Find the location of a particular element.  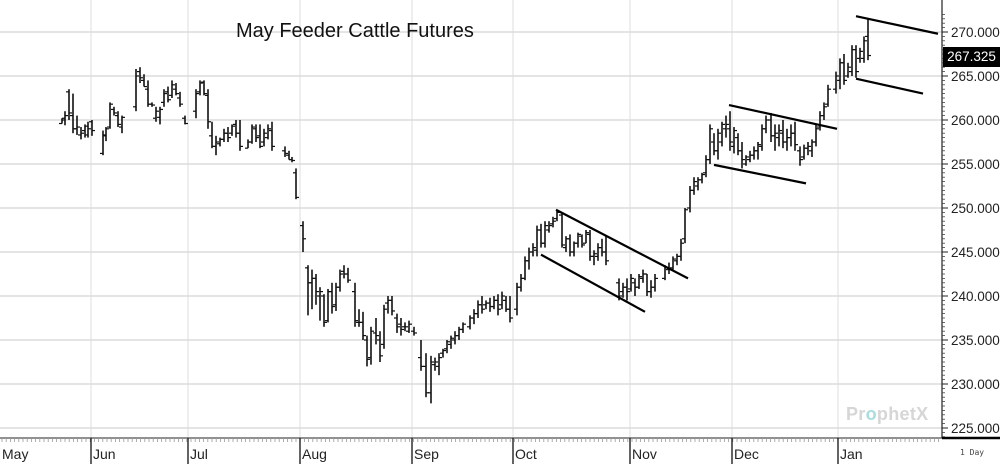

y-tick-label: 240.000 is located at coordinates (975, 296).